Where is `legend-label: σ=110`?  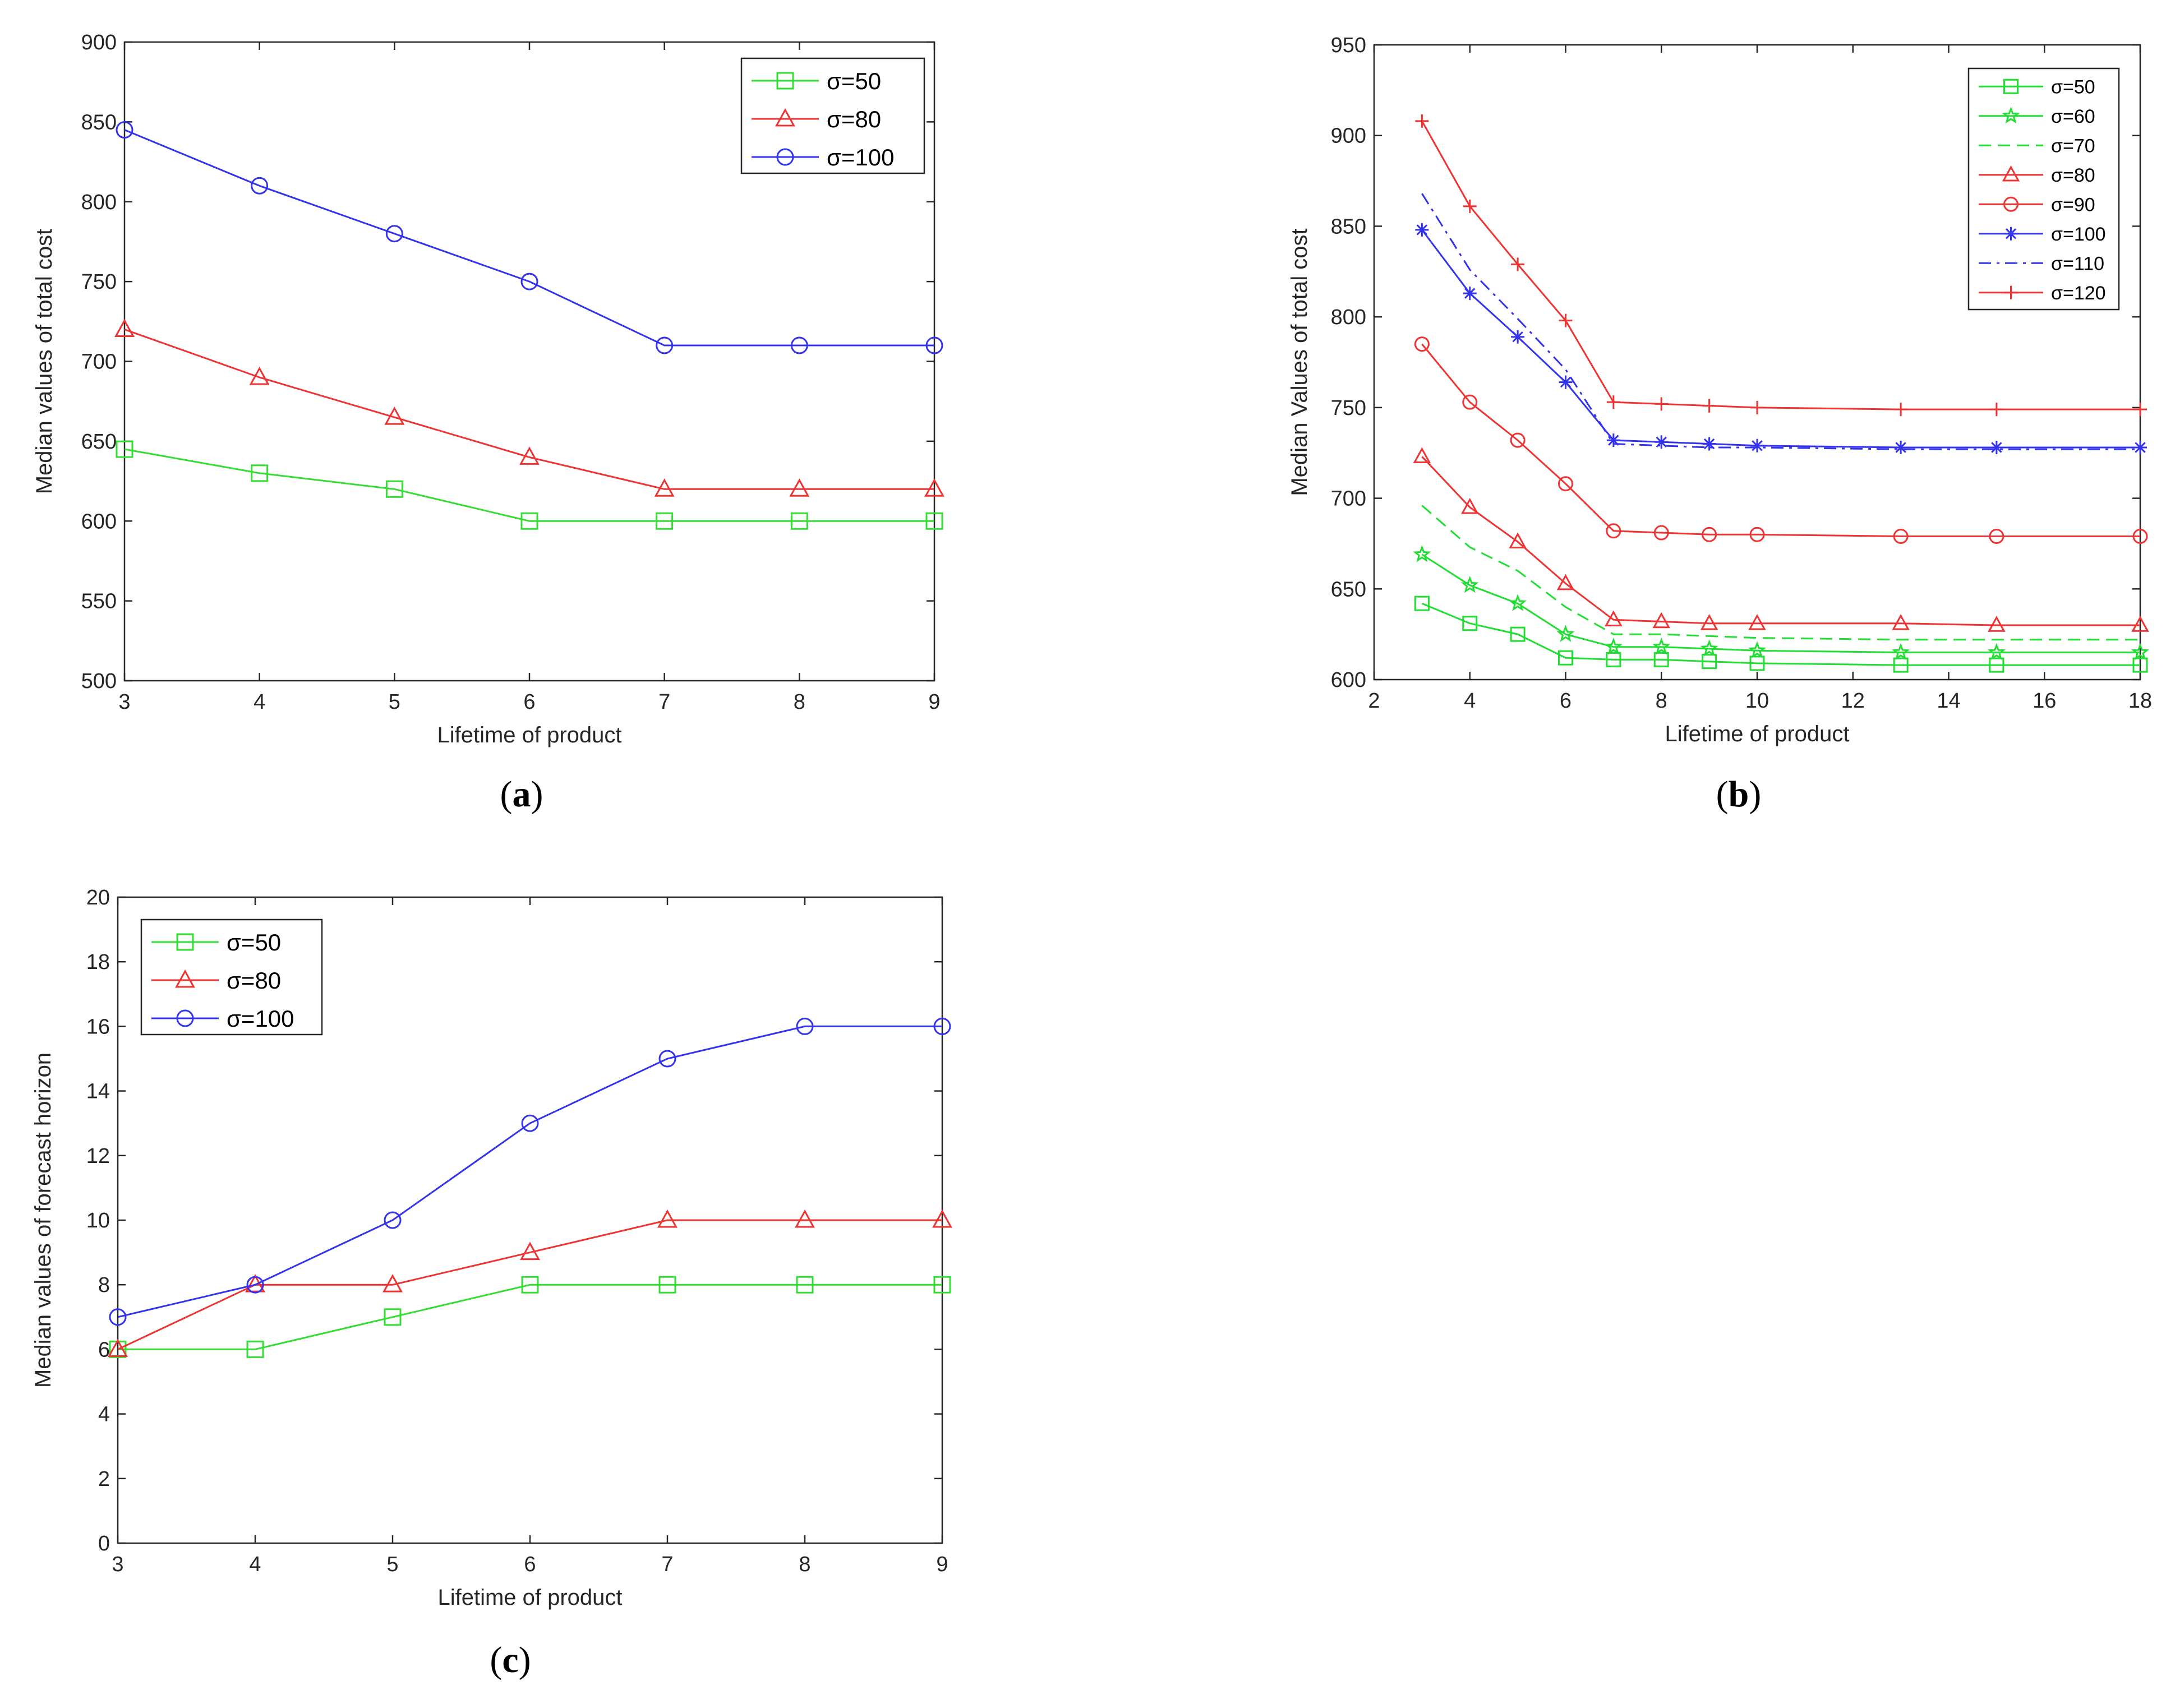 legend-label: σ=110 is located at coordinates (2078, 263).